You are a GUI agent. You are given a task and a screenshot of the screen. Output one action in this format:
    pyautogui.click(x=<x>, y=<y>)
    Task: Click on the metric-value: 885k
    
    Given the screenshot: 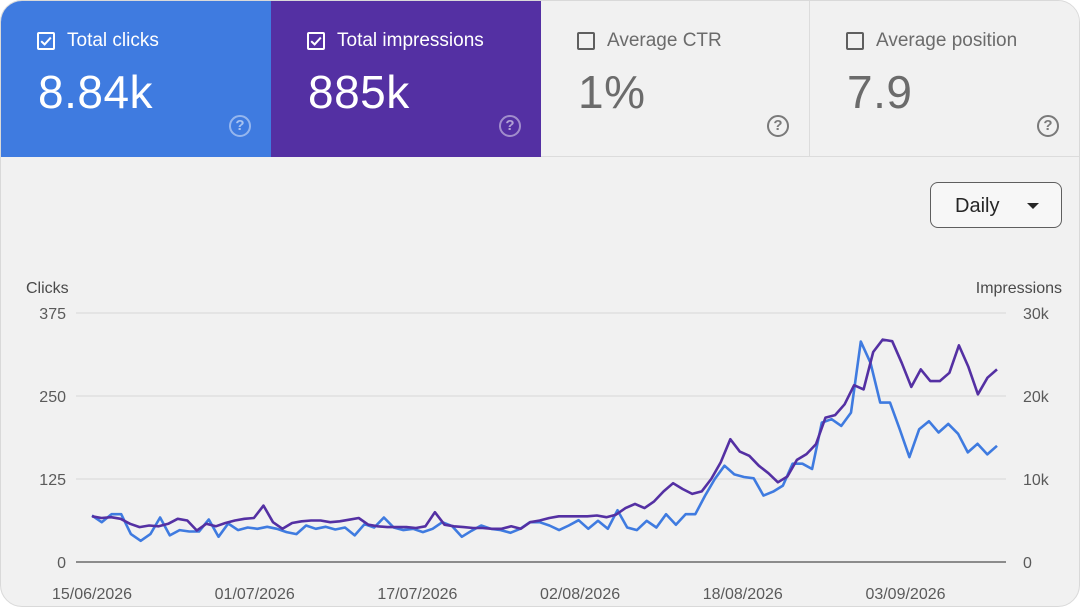 What is the action you would take?
    pyautogui.click(x=359, y=92)
    